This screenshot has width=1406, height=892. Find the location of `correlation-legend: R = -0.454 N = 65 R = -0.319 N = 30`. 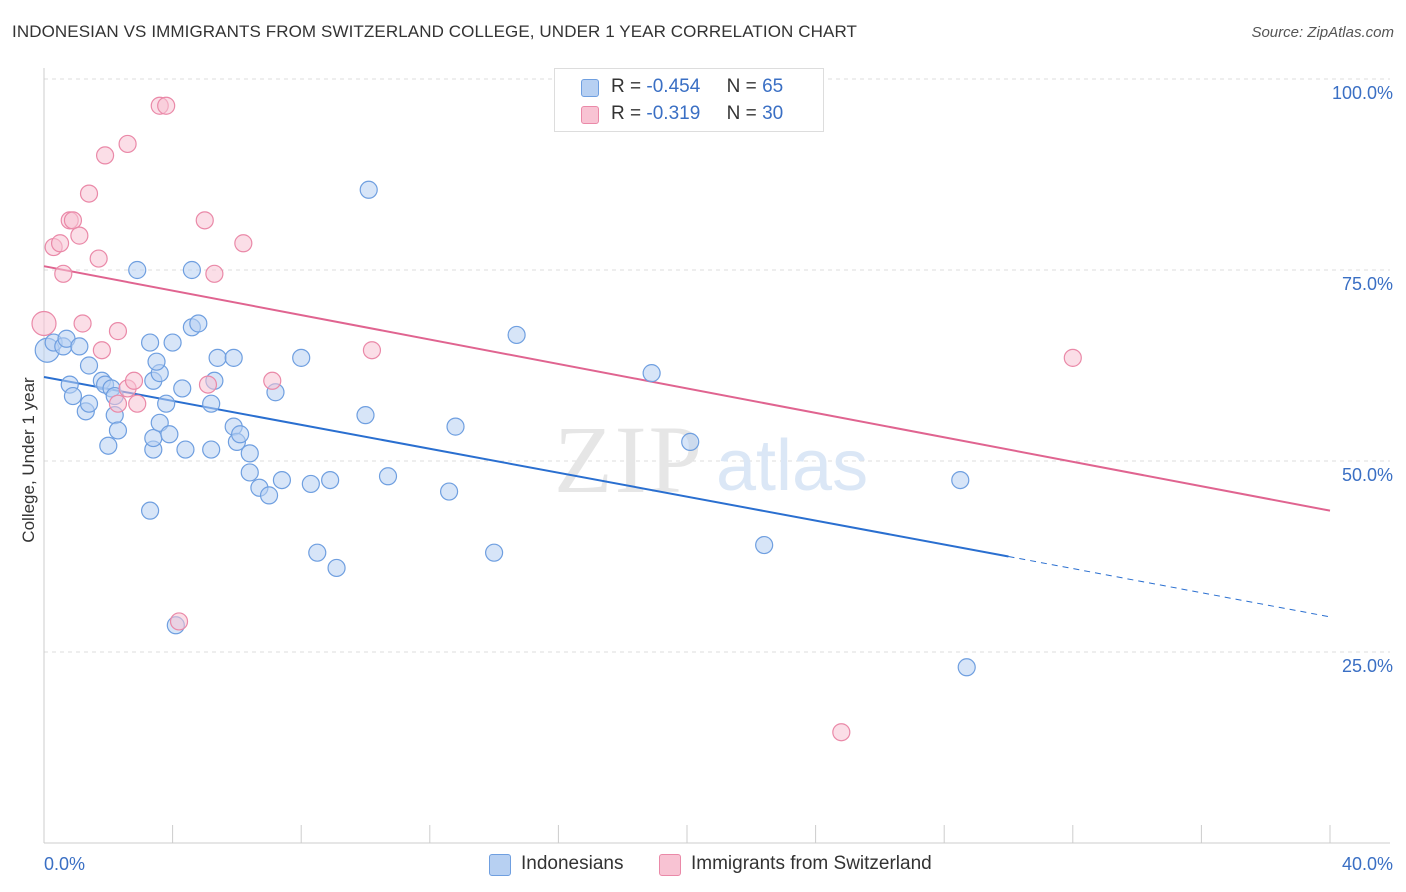

correlation-legend: R = -0.454 N = 65 R = -0.319 N = 30 is located at coordinates (689, 100).